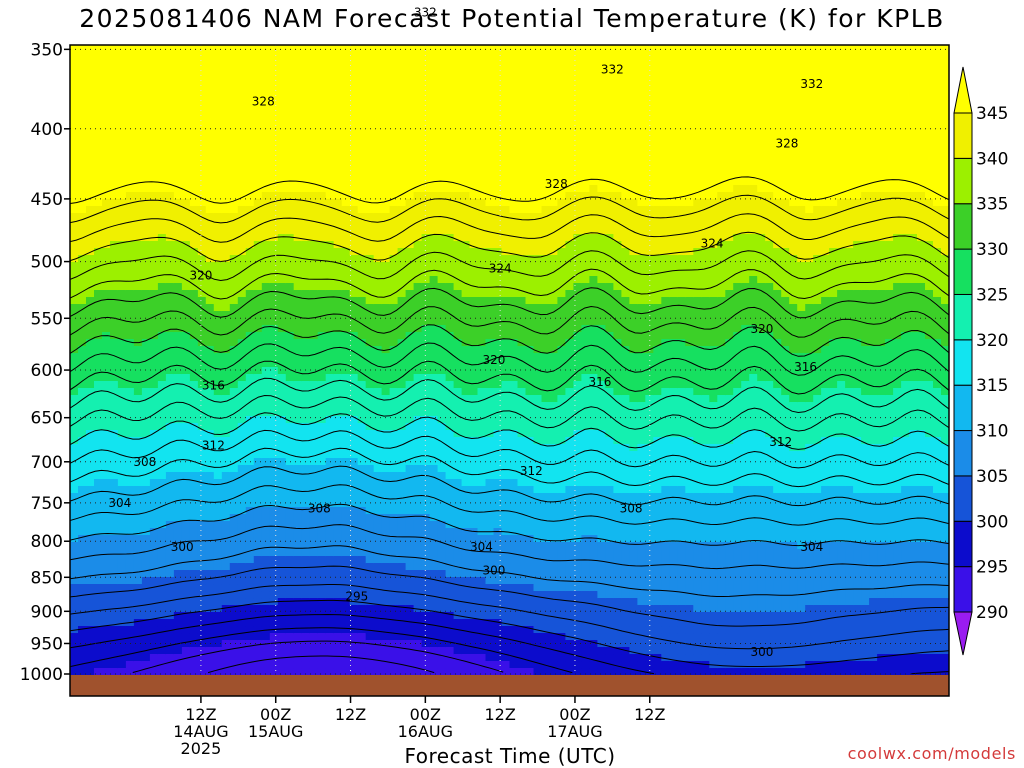 This screenshot has width=1024, height=768. Describe the element at coordinates (931, 753) in the screenshot. I see `credit-text: coolwx.com/models` at that location.